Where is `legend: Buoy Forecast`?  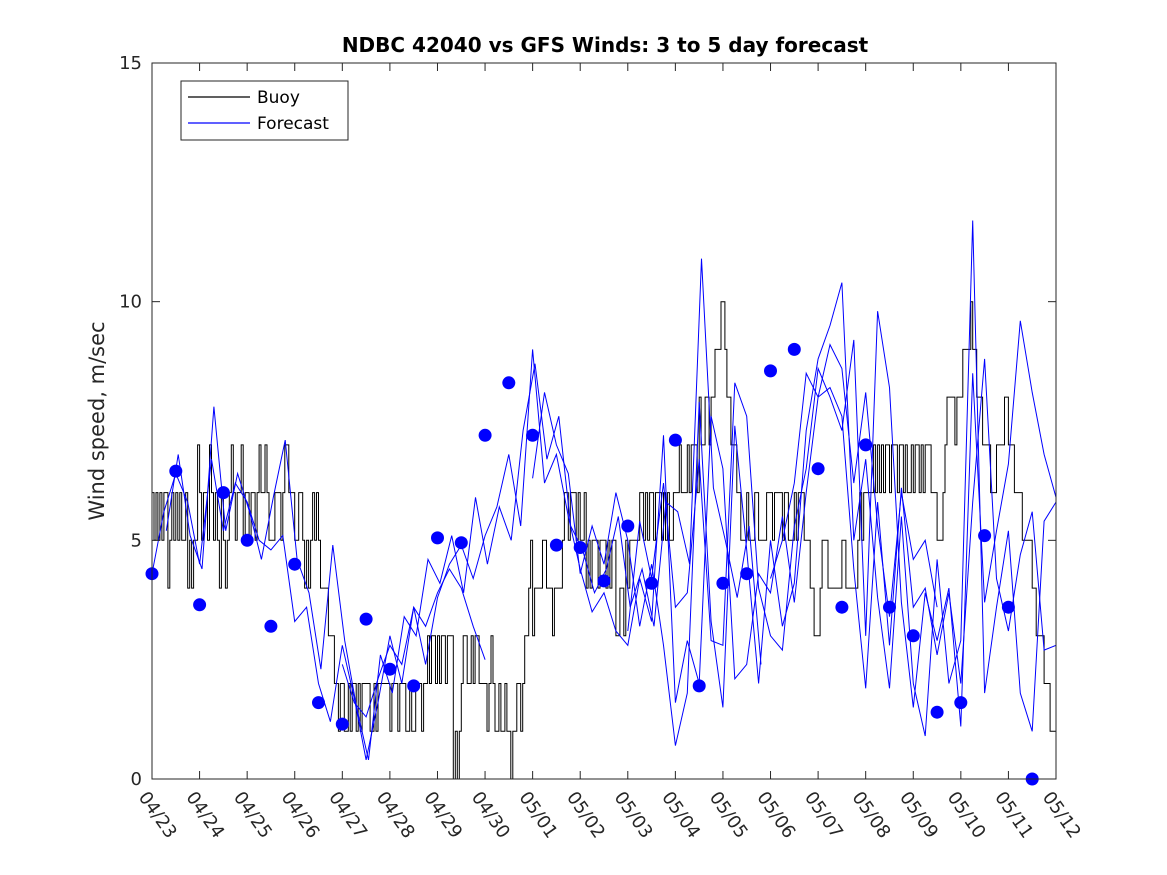 legend: Buoy Forecast is located at coordinates (264, 110).